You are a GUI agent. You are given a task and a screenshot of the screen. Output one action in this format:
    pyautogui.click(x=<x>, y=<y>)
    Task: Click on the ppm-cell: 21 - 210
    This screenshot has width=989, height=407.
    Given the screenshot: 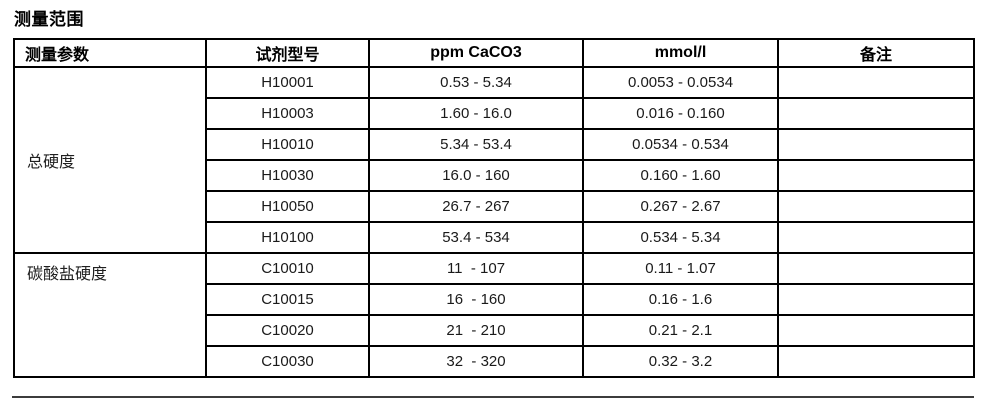 What is the action you would take?
    pyautogui.click(x=476, y=330)
    